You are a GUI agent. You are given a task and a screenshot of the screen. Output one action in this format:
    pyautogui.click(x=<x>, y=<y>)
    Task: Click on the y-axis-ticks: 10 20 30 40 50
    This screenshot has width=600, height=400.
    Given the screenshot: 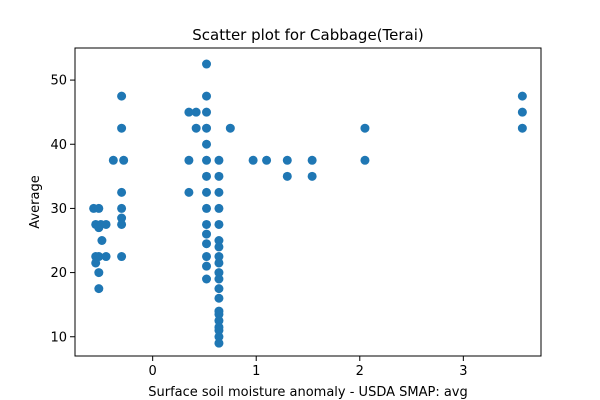 What is the action you would take?
    pyautogui.click(x=62, y=209)
    